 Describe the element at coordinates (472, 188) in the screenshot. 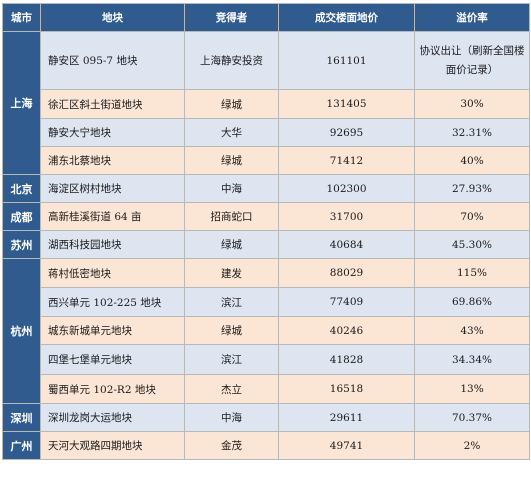

I see `premium-cell: 27.93%` at that location.